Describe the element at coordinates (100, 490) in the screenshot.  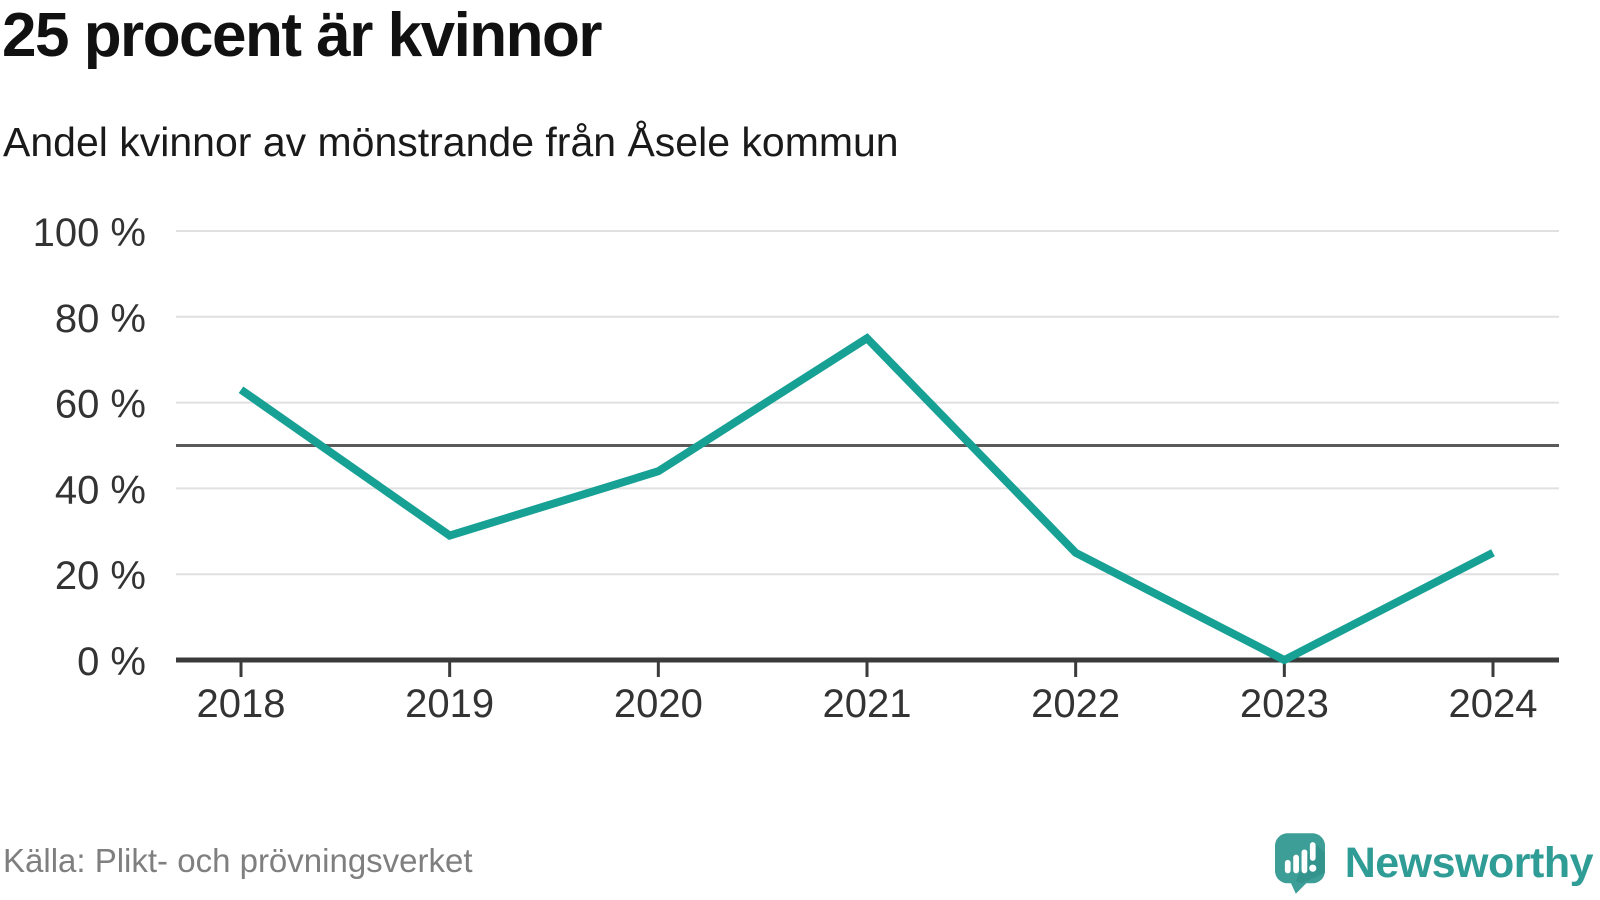
I see `y-axis-label-40: 40 %` at that location.